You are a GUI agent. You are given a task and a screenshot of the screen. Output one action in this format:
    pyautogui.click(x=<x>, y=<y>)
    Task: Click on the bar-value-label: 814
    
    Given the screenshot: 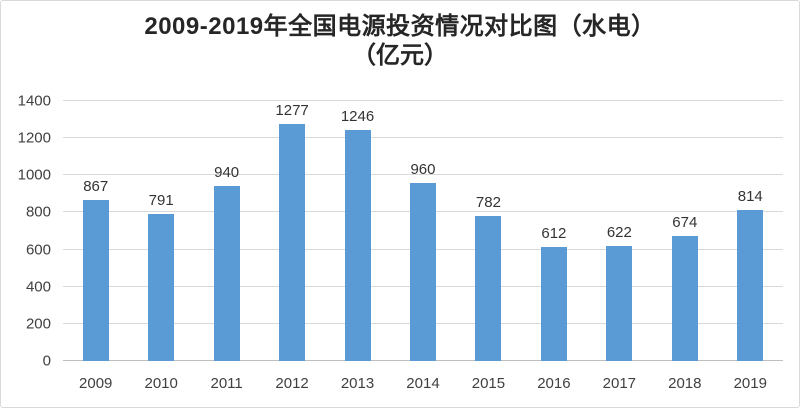 What is the action you would take?
    pyautogui.click(x=750, y=196)
    